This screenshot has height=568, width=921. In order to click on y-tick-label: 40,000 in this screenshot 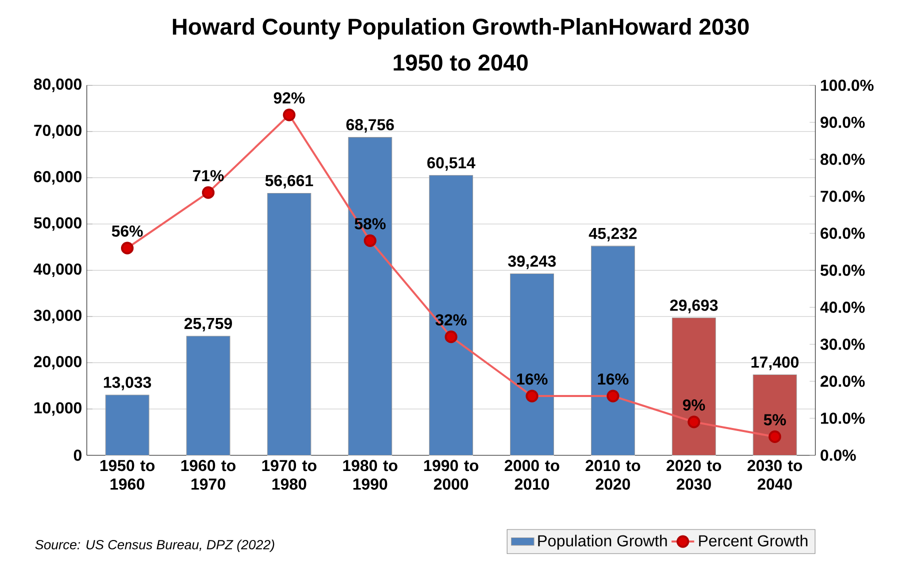, I will do `click(58, 270)`.